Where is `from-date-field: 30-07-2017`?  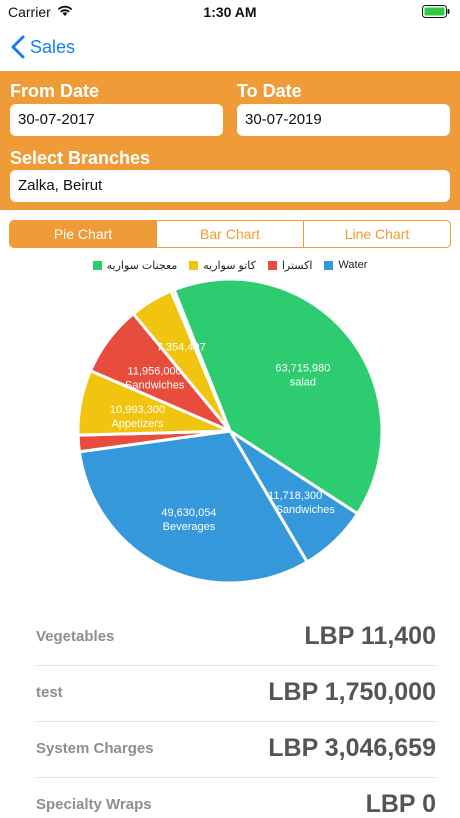
from-date-field: 30-07-2017 is located at coordinates (116, 120).